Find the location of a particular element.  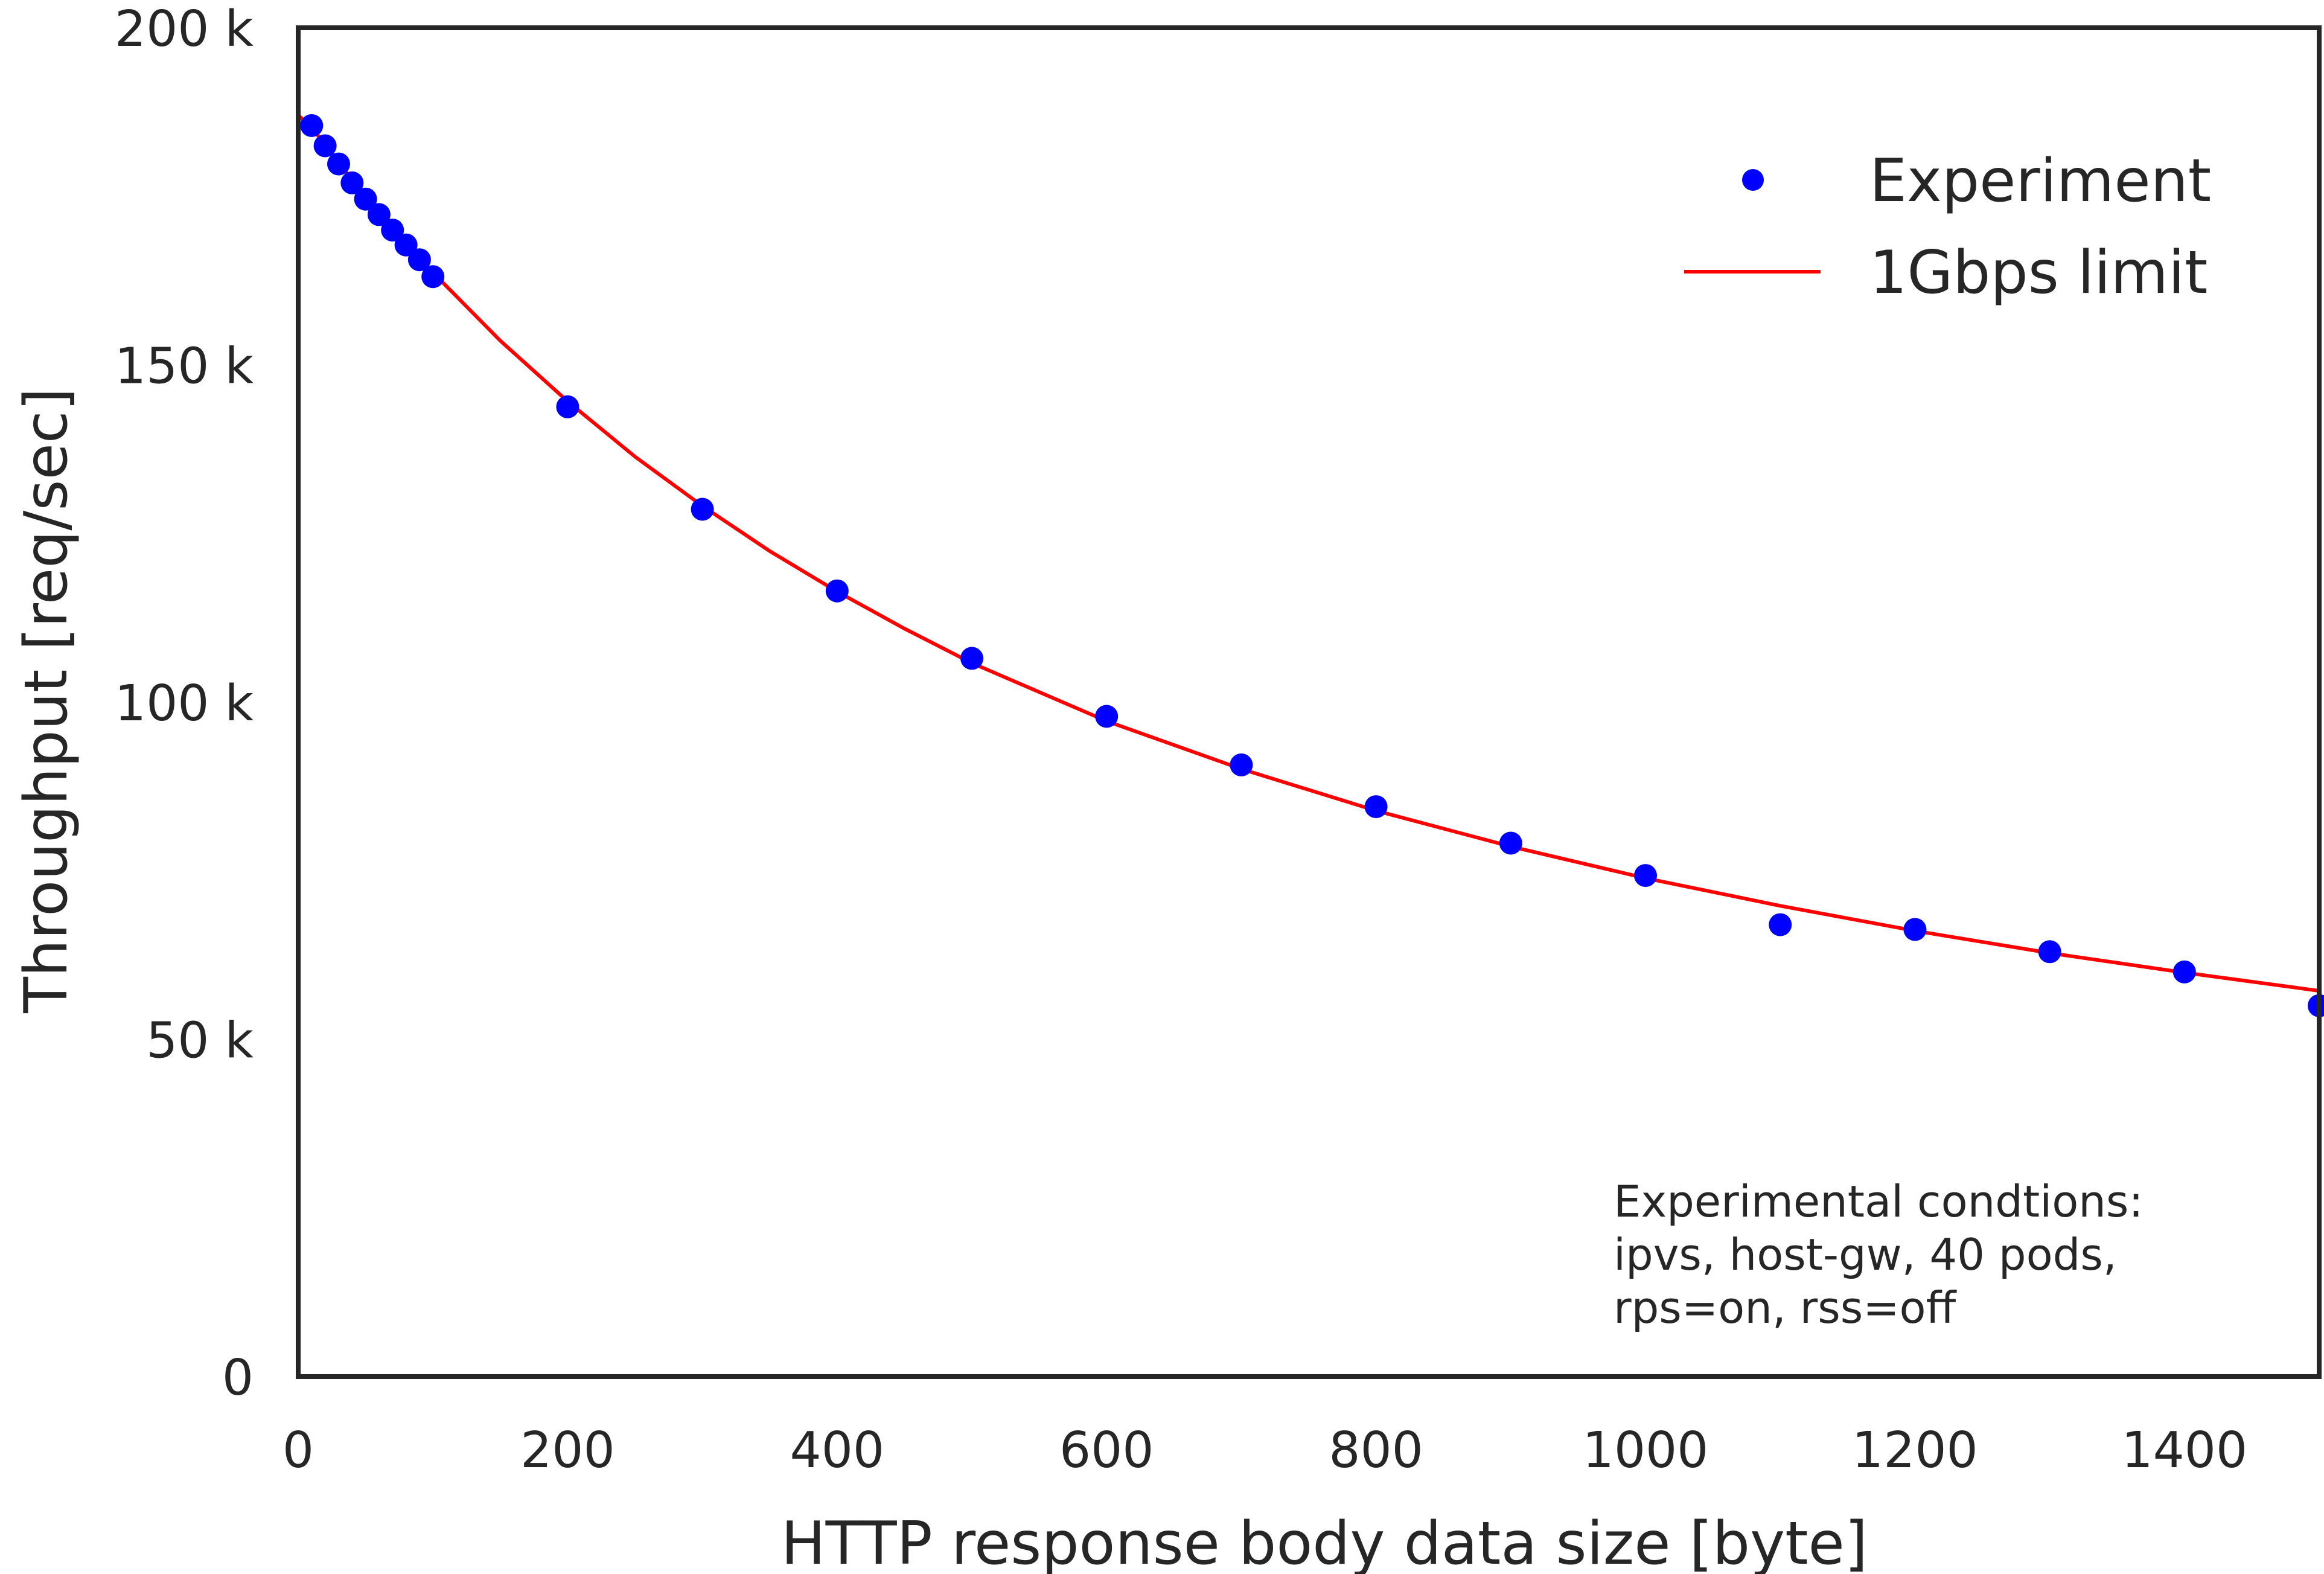

y-tick-label: 50 k is located at coordinates (200, 1041).